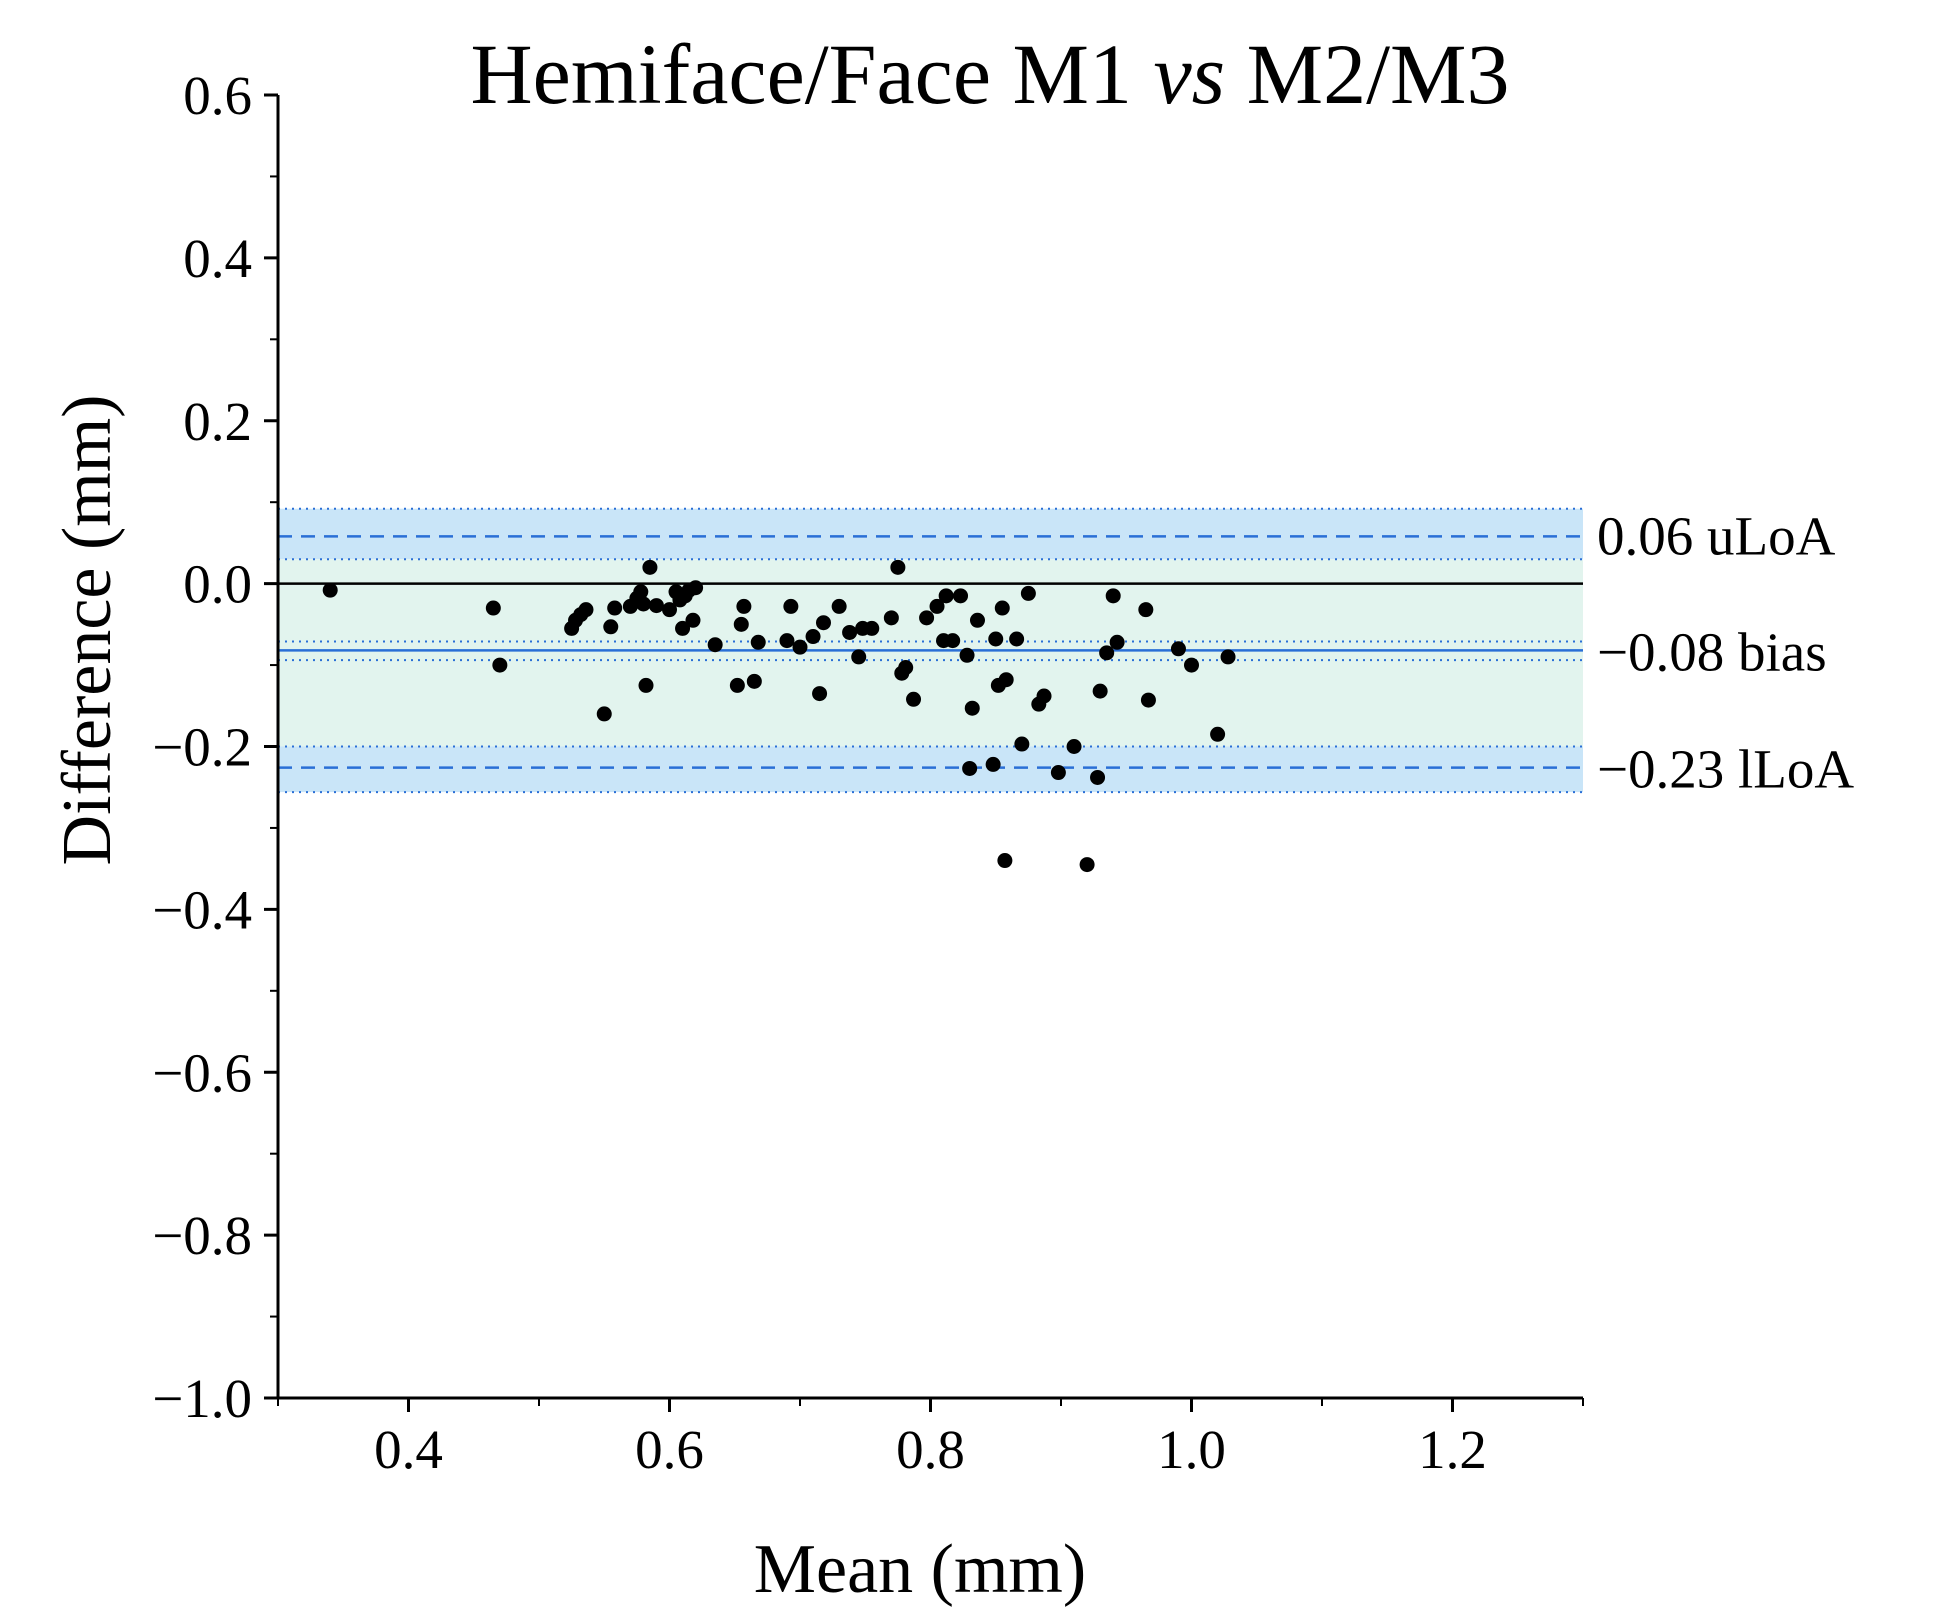  What do you see at coordinates (990, 74) in the screenshot?
I see `chart-title: Hemiface/Face M1 vs M2/M3` at bounding box center [990, 74].